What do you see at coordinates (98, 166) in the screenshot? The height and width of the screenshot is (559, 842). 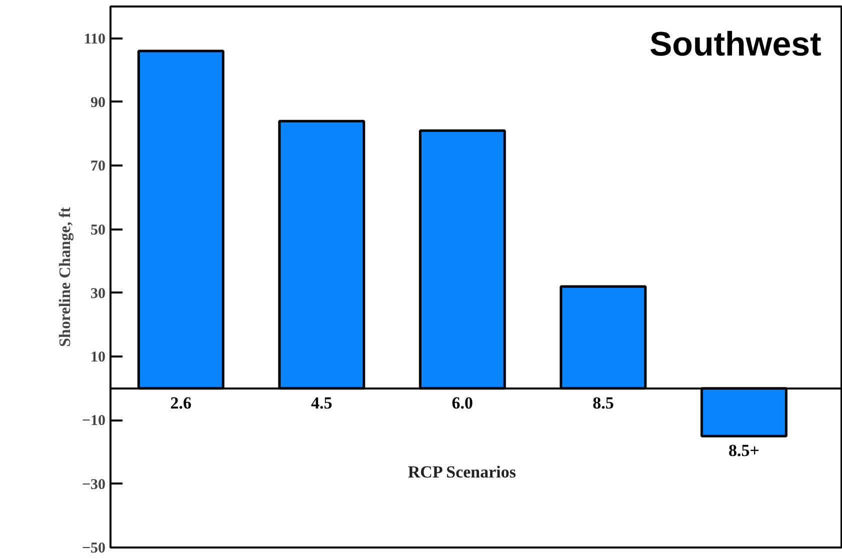 I see `y-tick-label: 70` at bounding box center [98, 166].